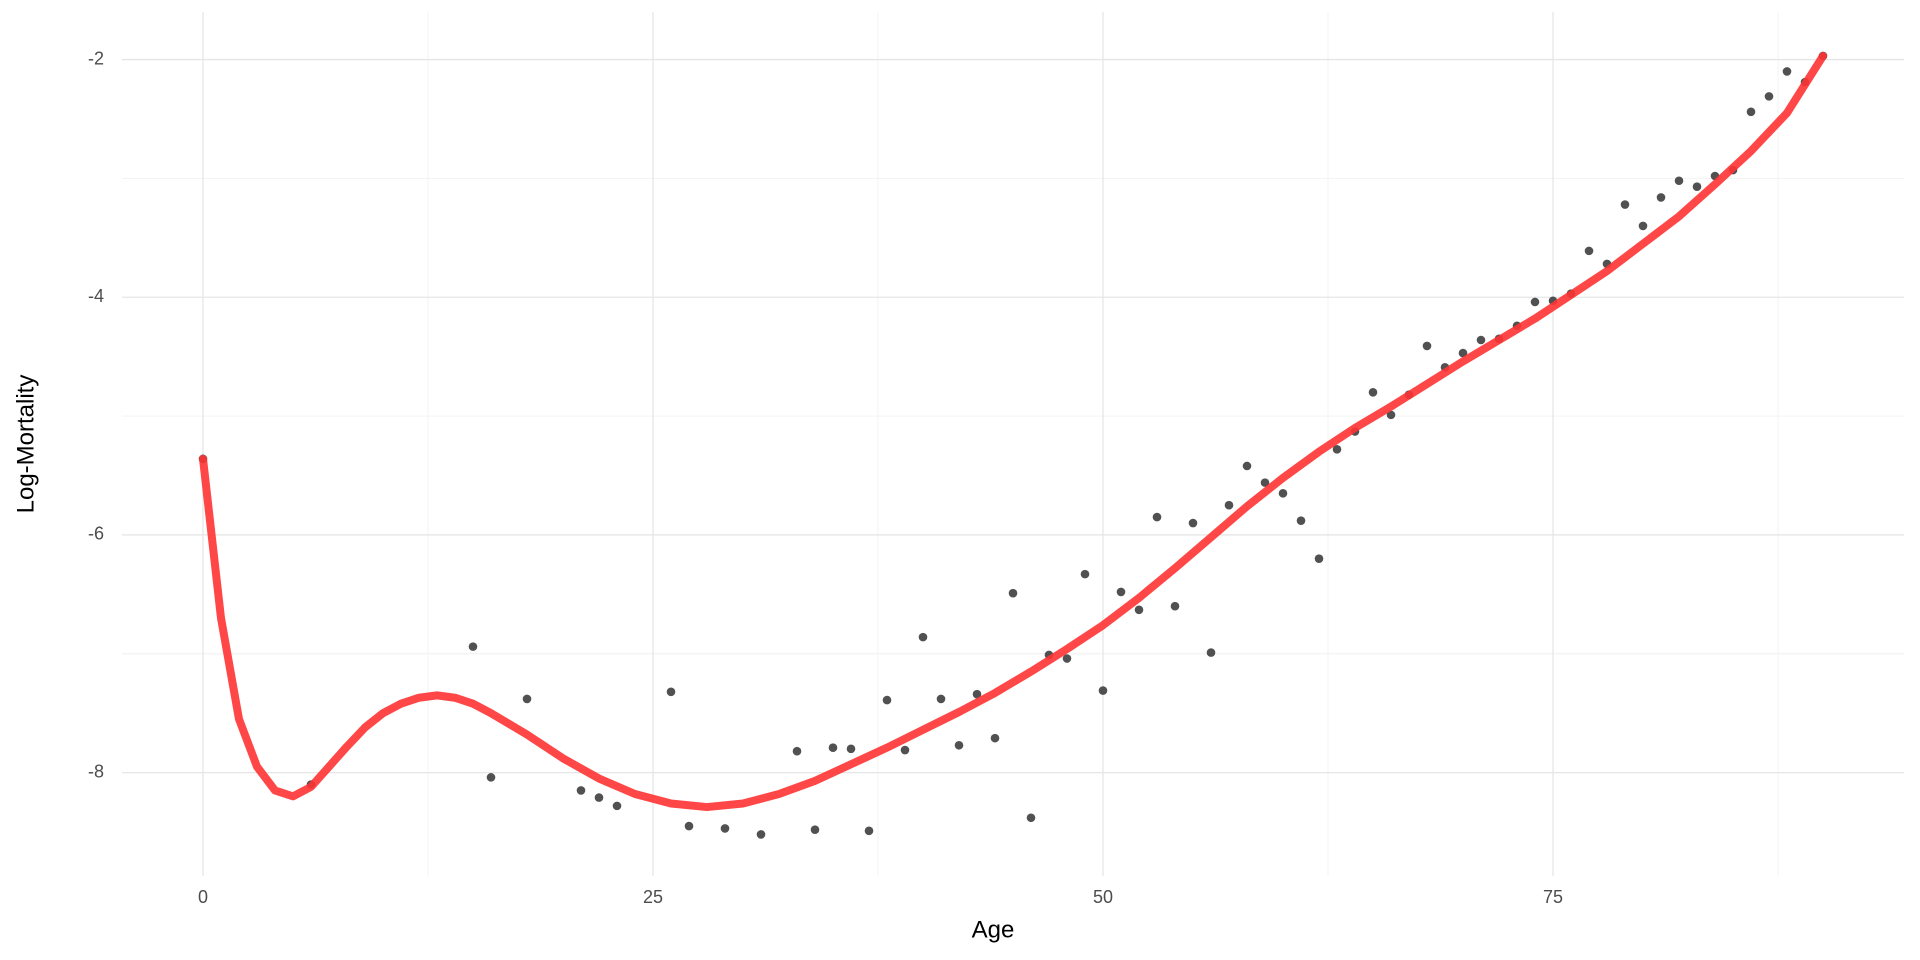  Describe the element at coordinates (1553, 897) in the screenshot. I see `x-tick-label: 75` at that location.